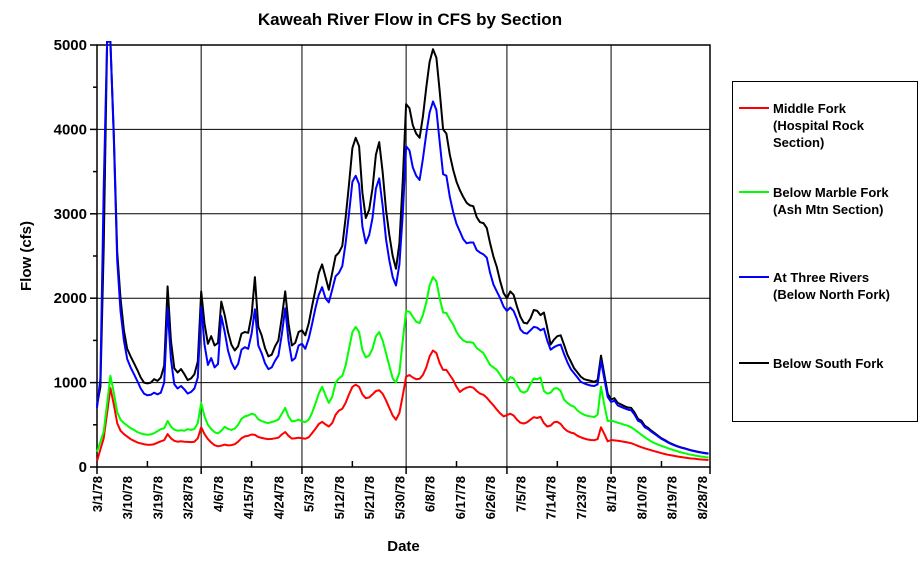 The width and height of the screenshot is (922, 573). I want to click on chart-title: Kaweah River Flow in CFS by Section, so click(410, 19).